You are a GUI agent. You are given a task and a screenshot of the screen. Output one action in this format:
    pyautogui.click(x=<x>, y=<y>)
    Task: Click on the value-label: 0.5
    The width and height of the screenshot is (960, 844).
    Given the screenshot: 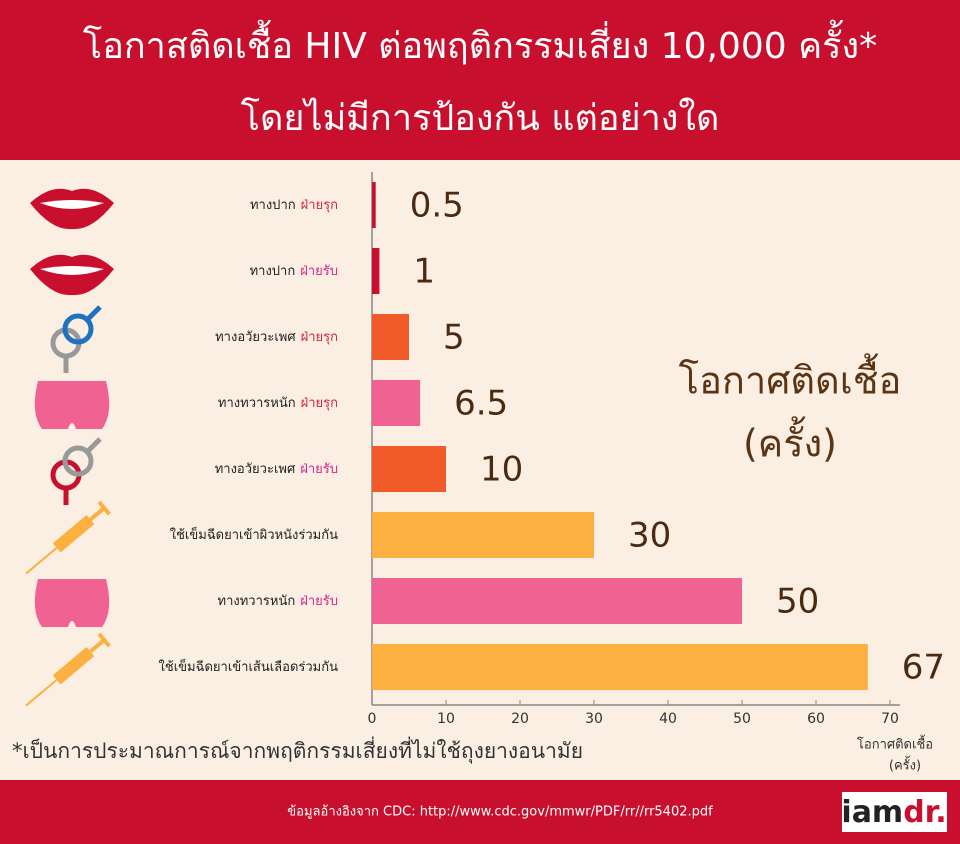 What is the action you would take?
    pyautogui.click(x=437, y=206)
    